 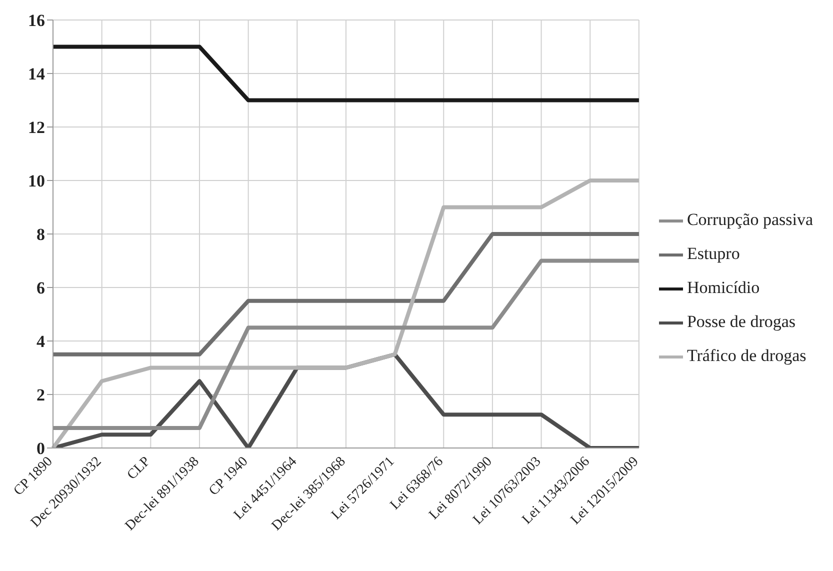 What do you see at coordinates (746, 355) in the screenshot?
I see `legend-label: Tráfico de drogas` at bounding box center [746, 355].